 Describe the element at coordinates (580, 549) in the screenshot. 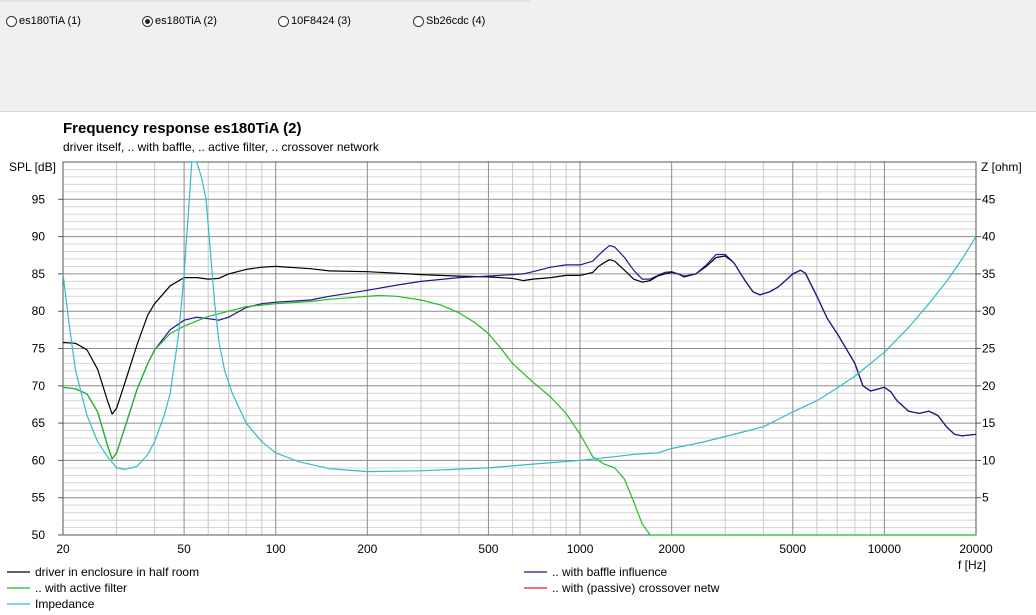

I see `x-tick-label: 1000` at that location.